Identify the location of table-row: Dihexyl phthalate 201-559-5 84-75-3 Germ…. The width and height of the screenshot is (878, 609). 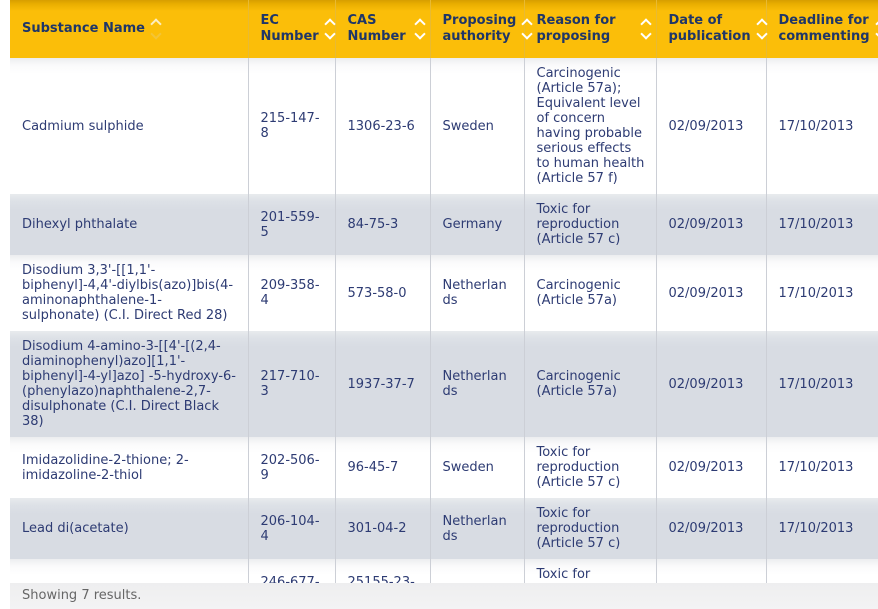
(444, 224).